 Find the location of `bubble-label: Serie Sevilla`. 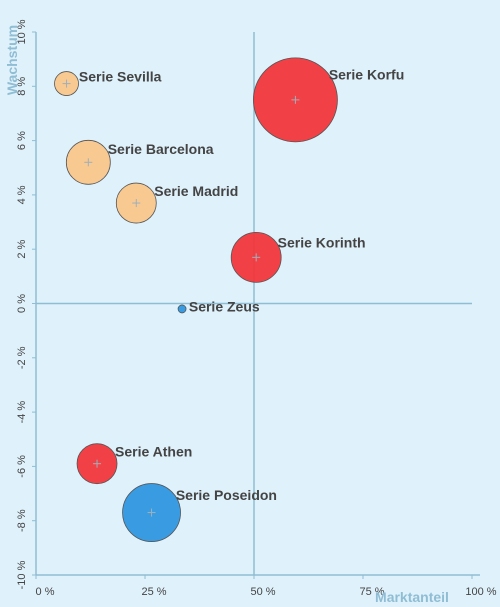

bubble-label: Serie Sevilla is located at coordinates (120, 76).